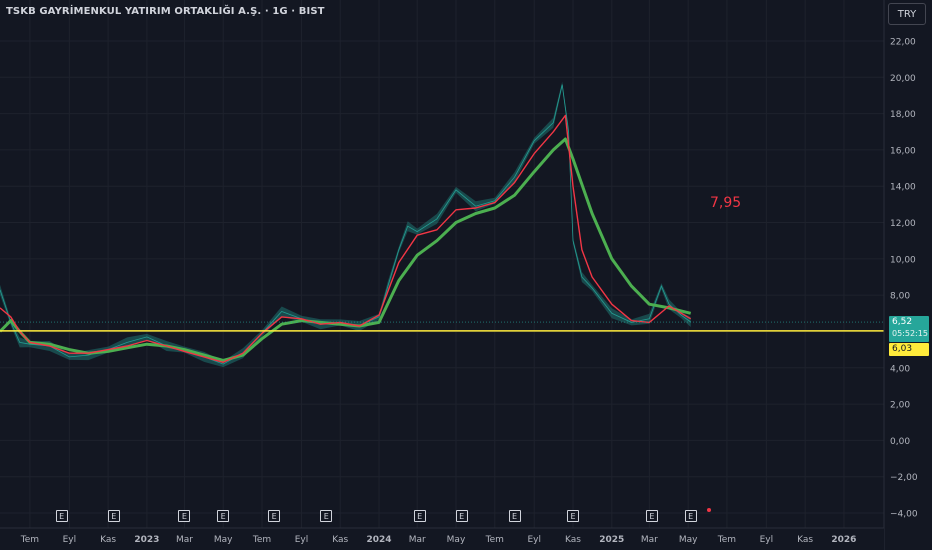 The image size is (932, 550). I want to click on price-axis-tick: 14,00, so click(903, 188).